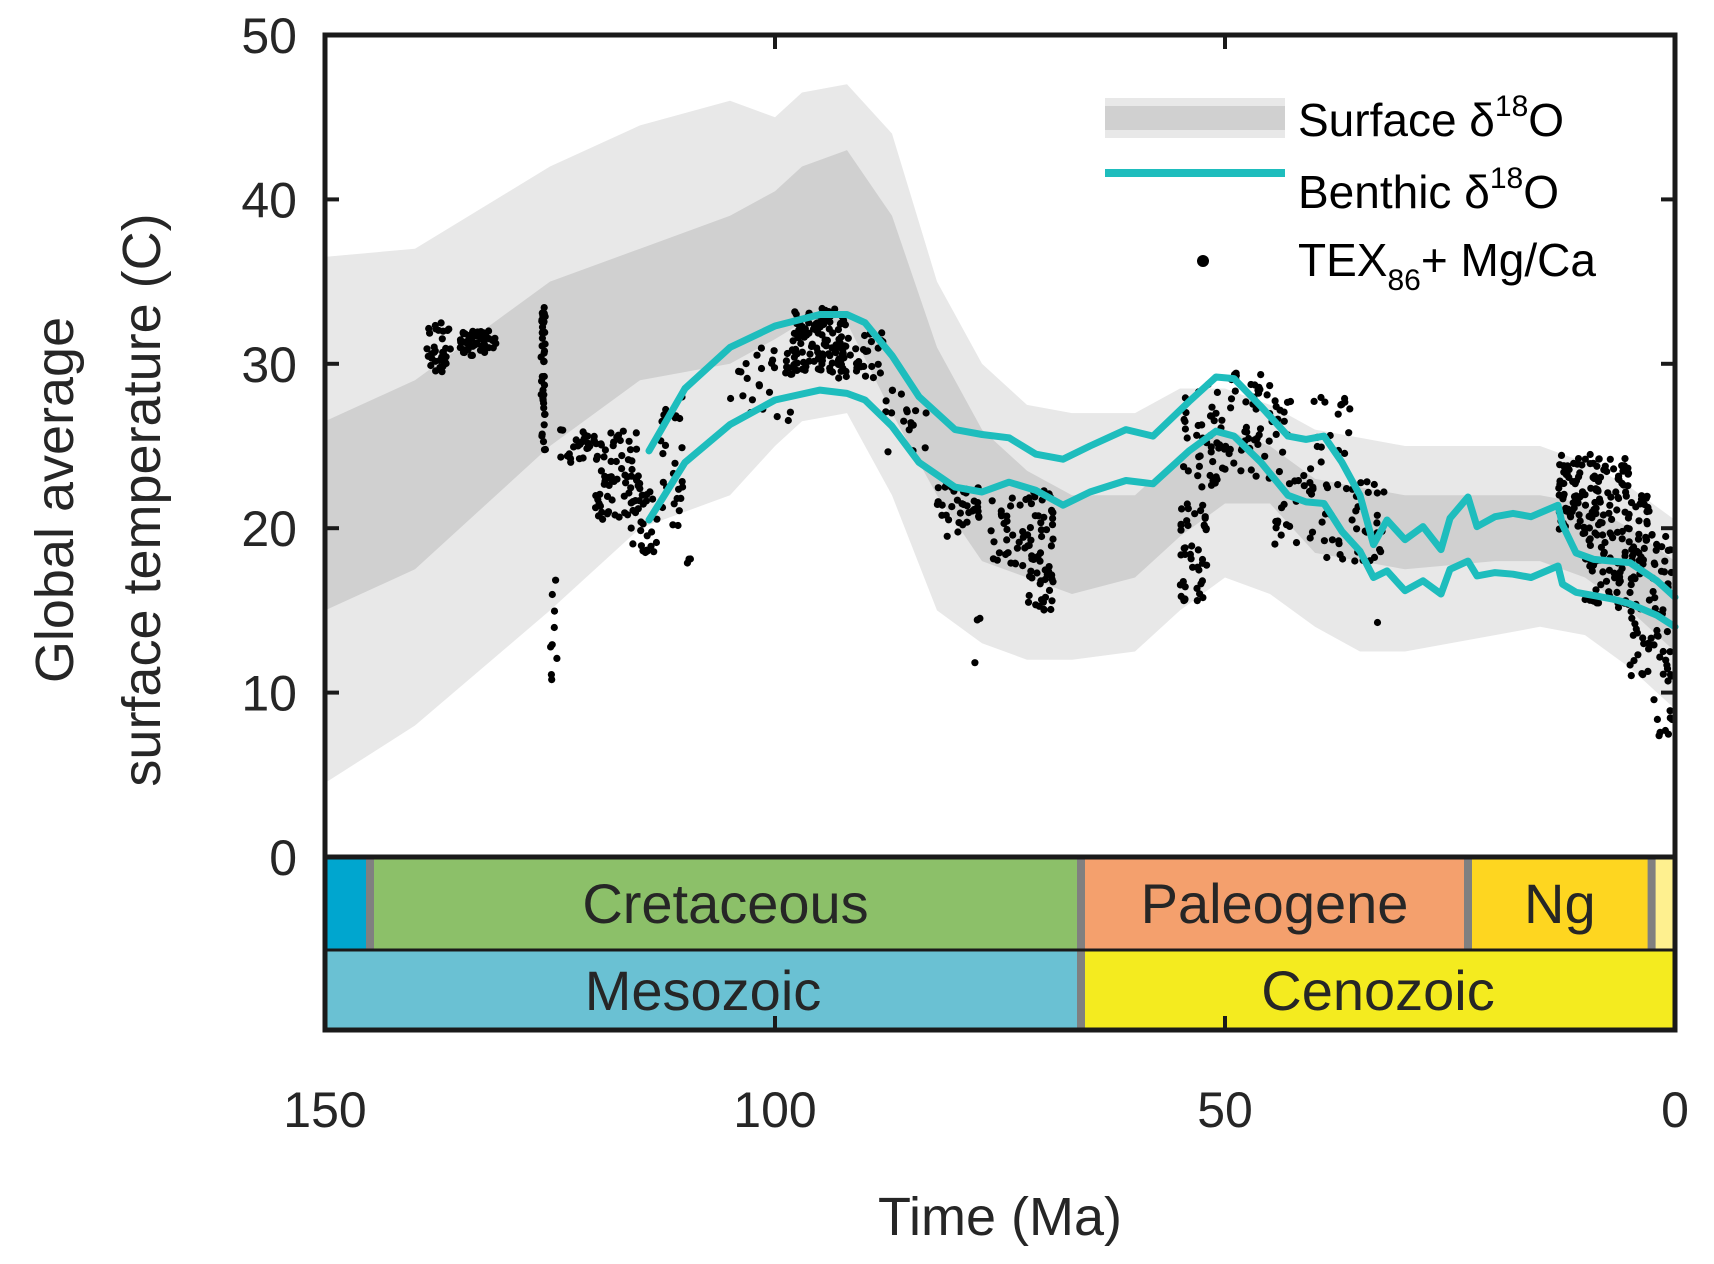 This screenshot has width=1714, height=1264. I want to click on era-box, so click(1378, 990).